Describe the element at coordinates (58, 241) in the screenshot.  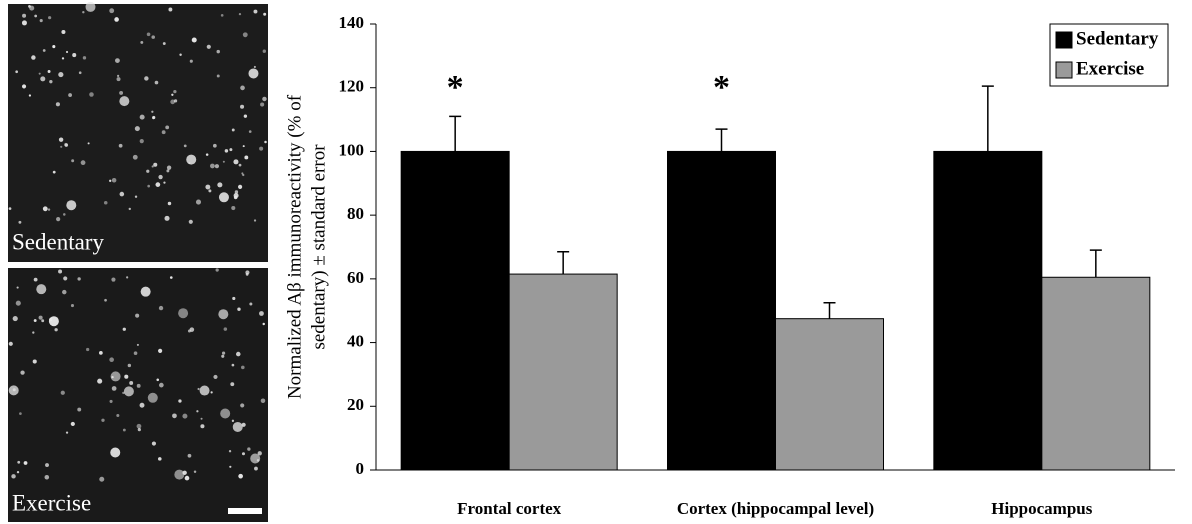
I see `panel-label: Sedentary` at that location.